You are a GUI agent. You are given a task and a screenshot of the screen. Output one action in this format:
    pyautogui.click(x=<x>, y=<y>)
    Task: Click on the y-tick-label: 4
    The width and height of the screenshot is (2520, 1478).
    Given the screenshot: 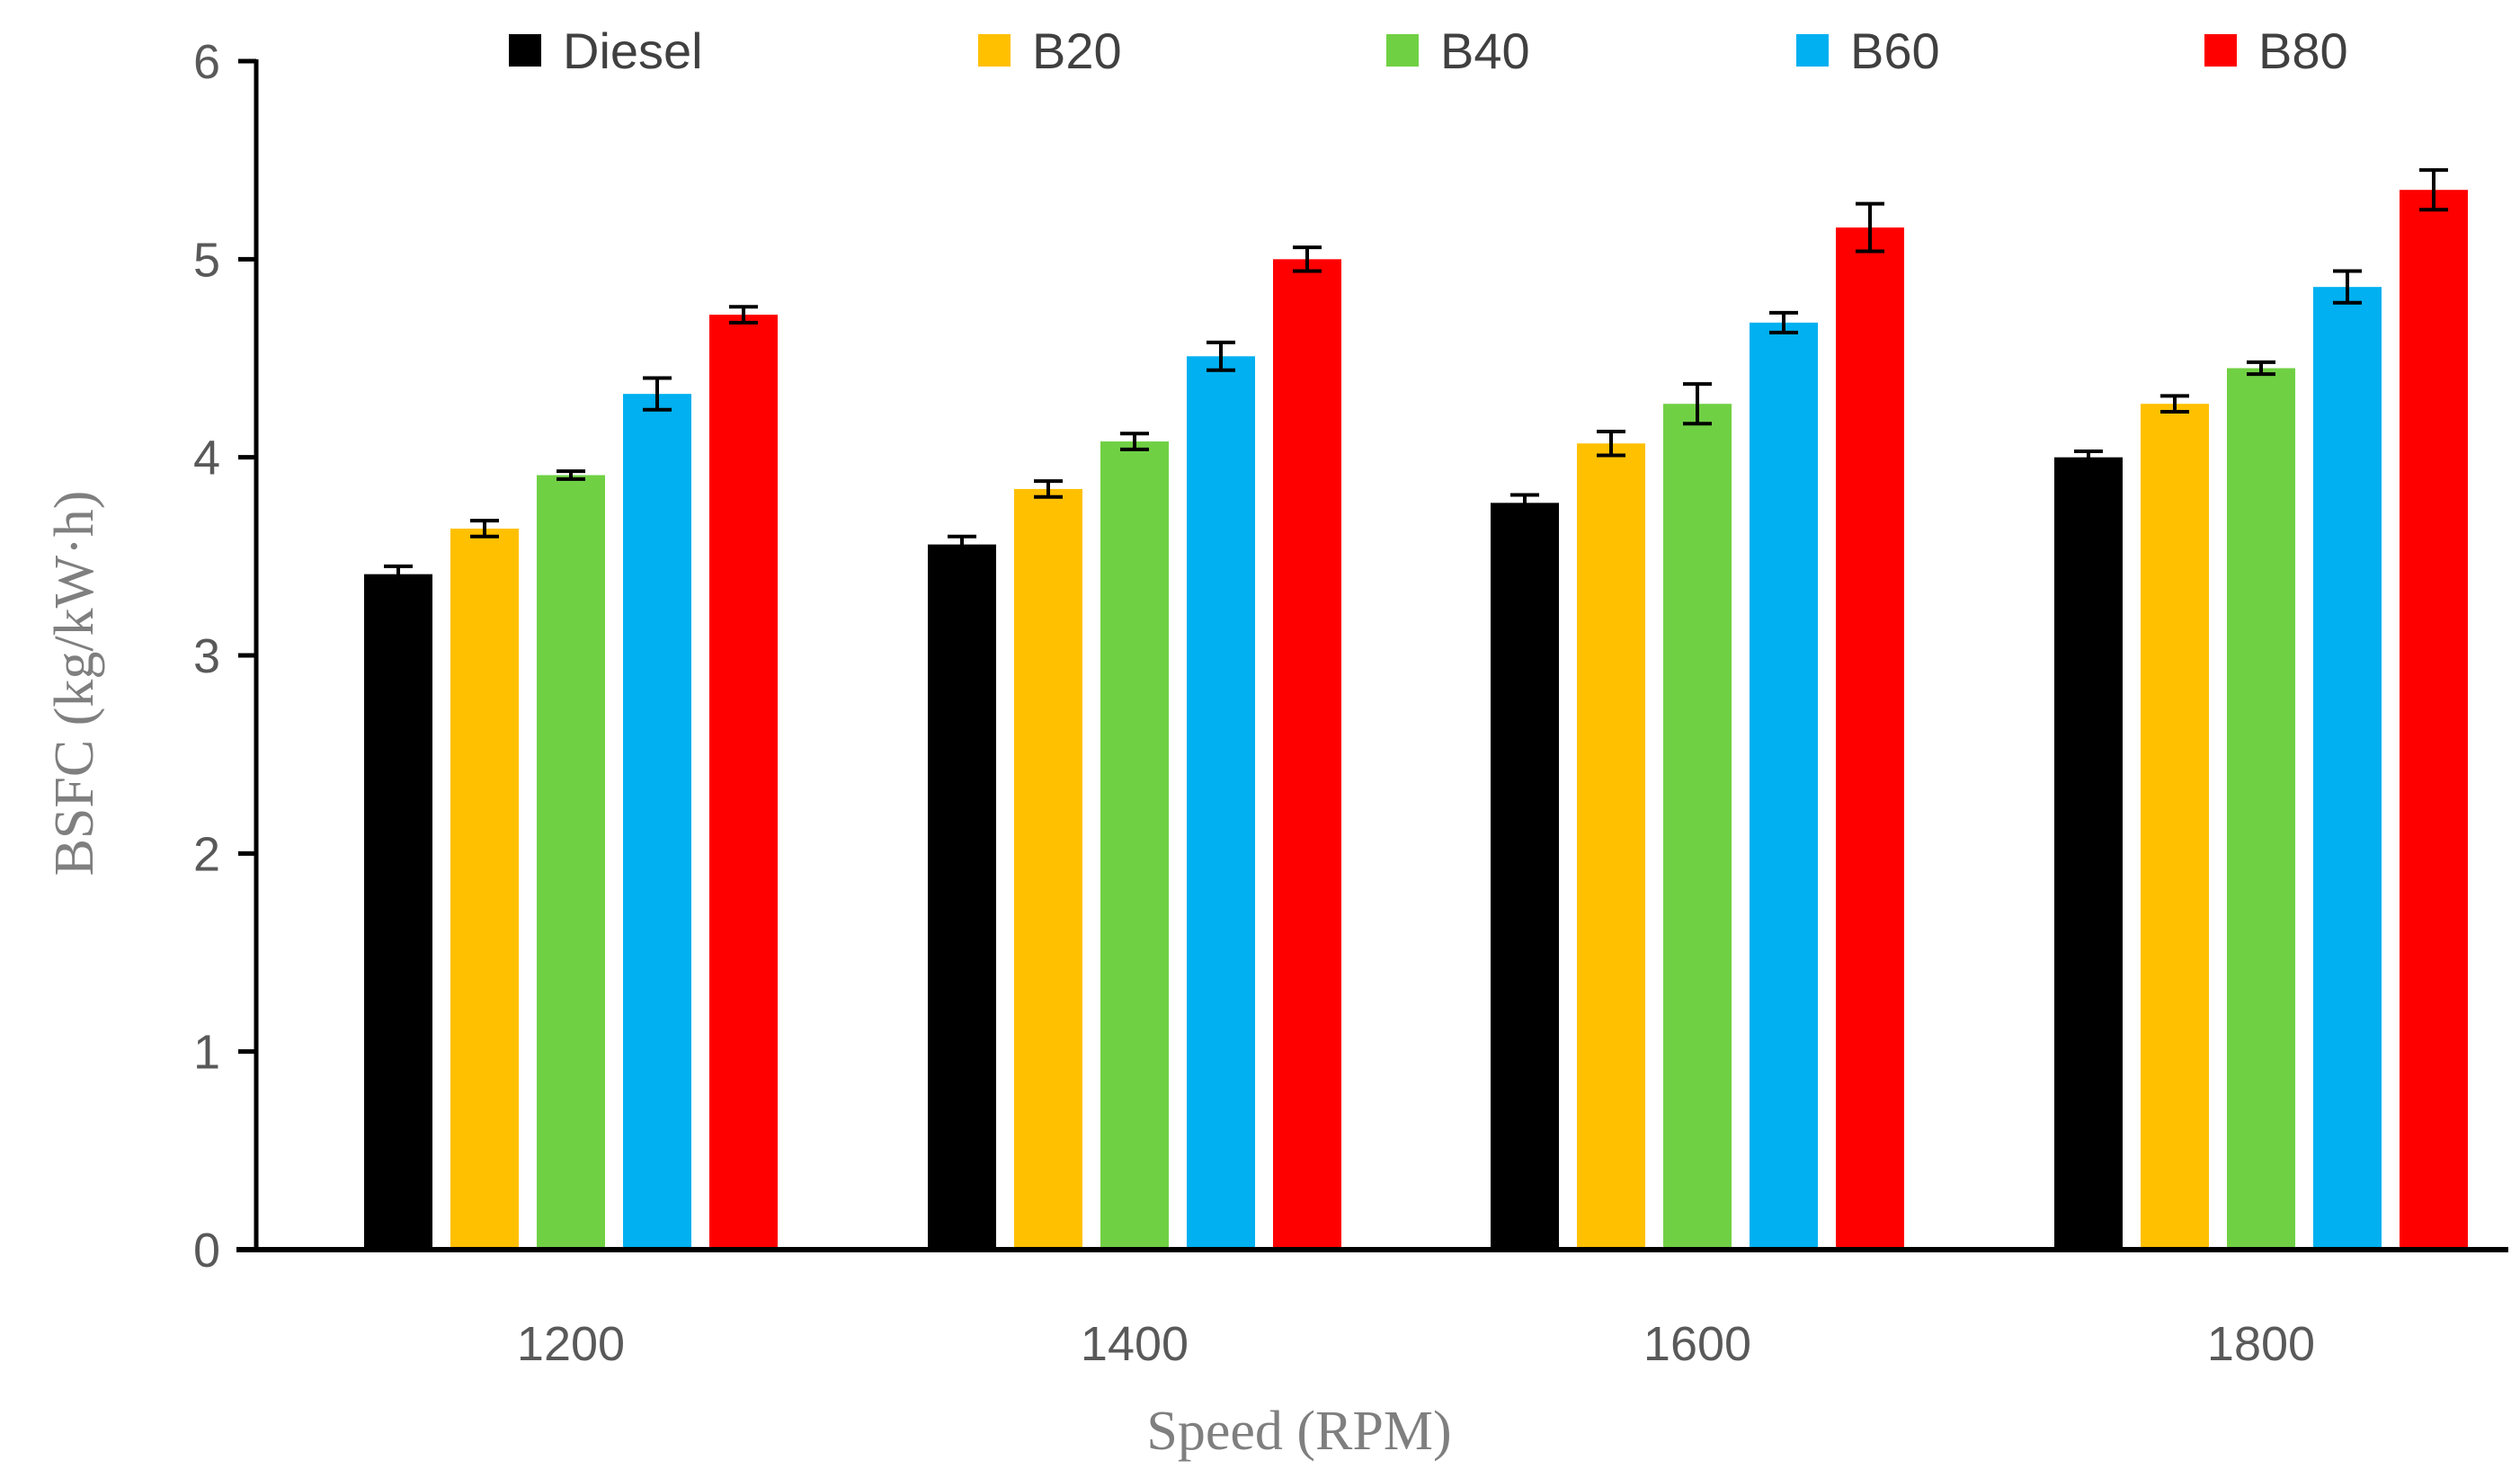 What is the action you would take?
    pyautogui.click(x=207, y=458)
    